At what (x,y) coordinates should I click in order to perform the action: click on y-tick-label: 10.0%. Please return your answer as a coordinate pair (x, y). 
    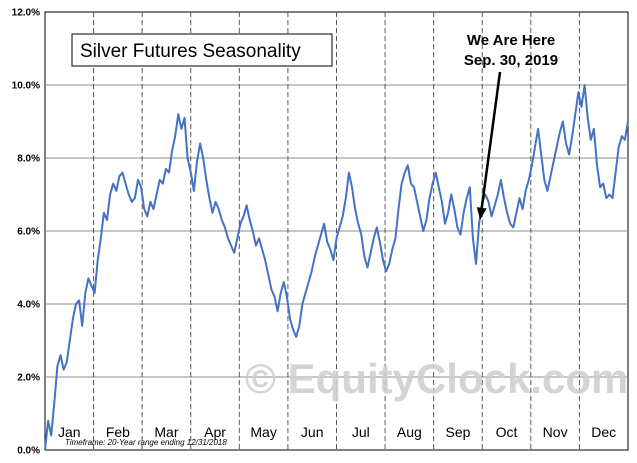
    Looking at the image, I should click on (26, 86).